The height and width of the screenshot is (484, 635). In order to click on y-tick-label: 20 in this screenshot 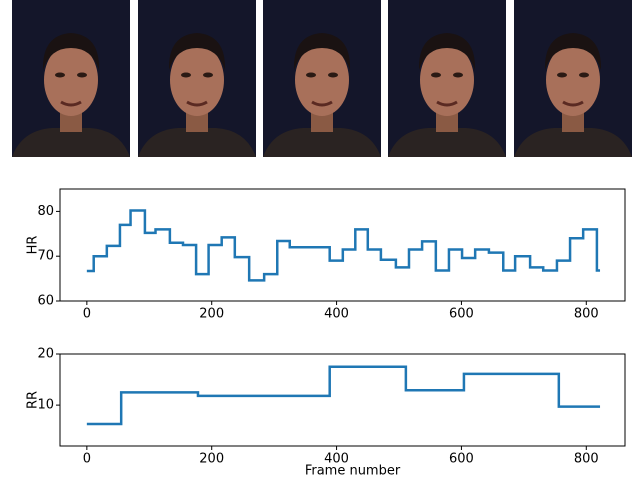, I will do `click(45, 354)`.